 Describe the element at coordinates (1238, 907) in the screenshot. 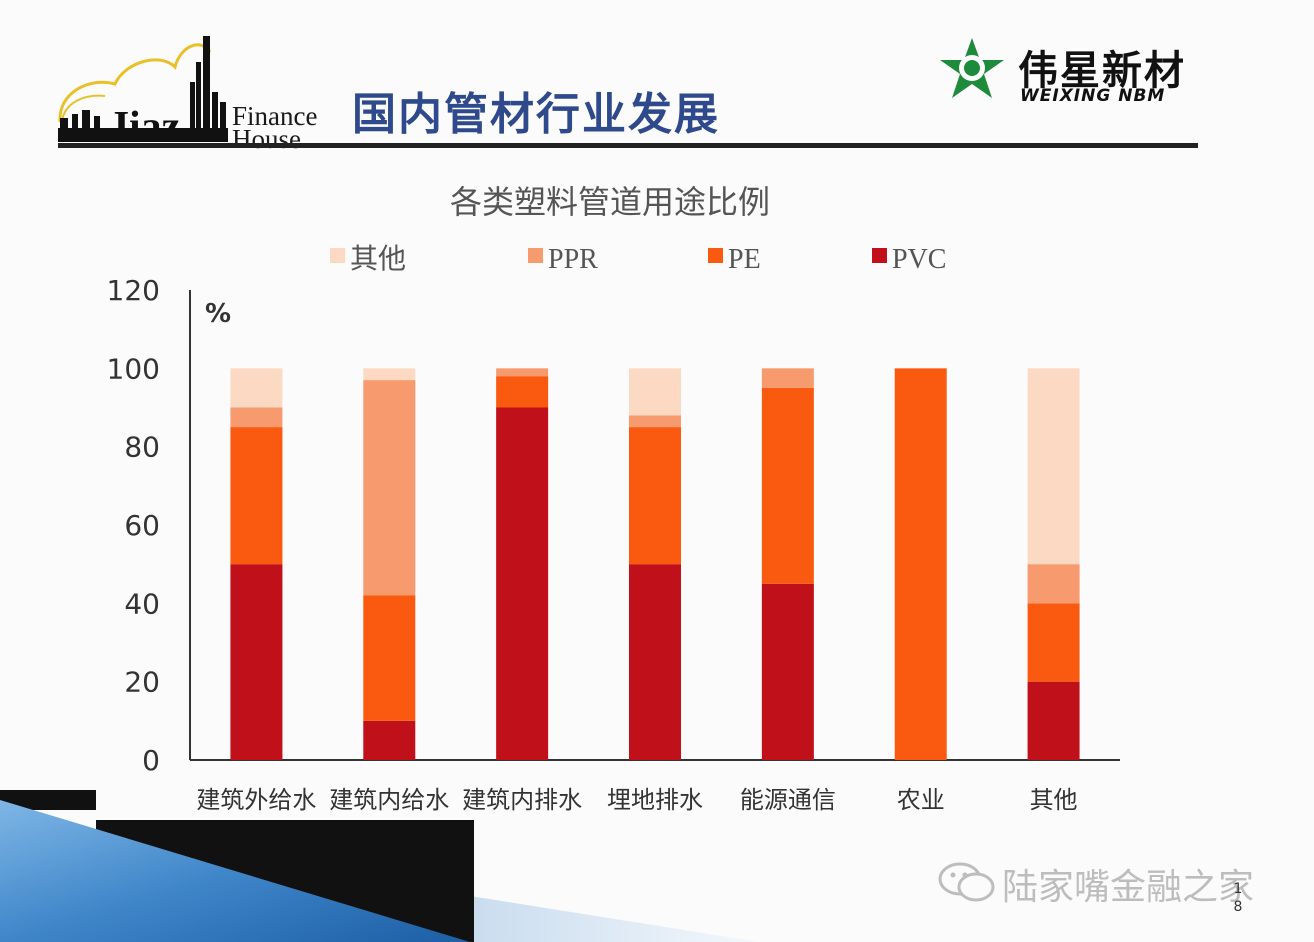

I see `page-number-digit-2: 8` at that location.